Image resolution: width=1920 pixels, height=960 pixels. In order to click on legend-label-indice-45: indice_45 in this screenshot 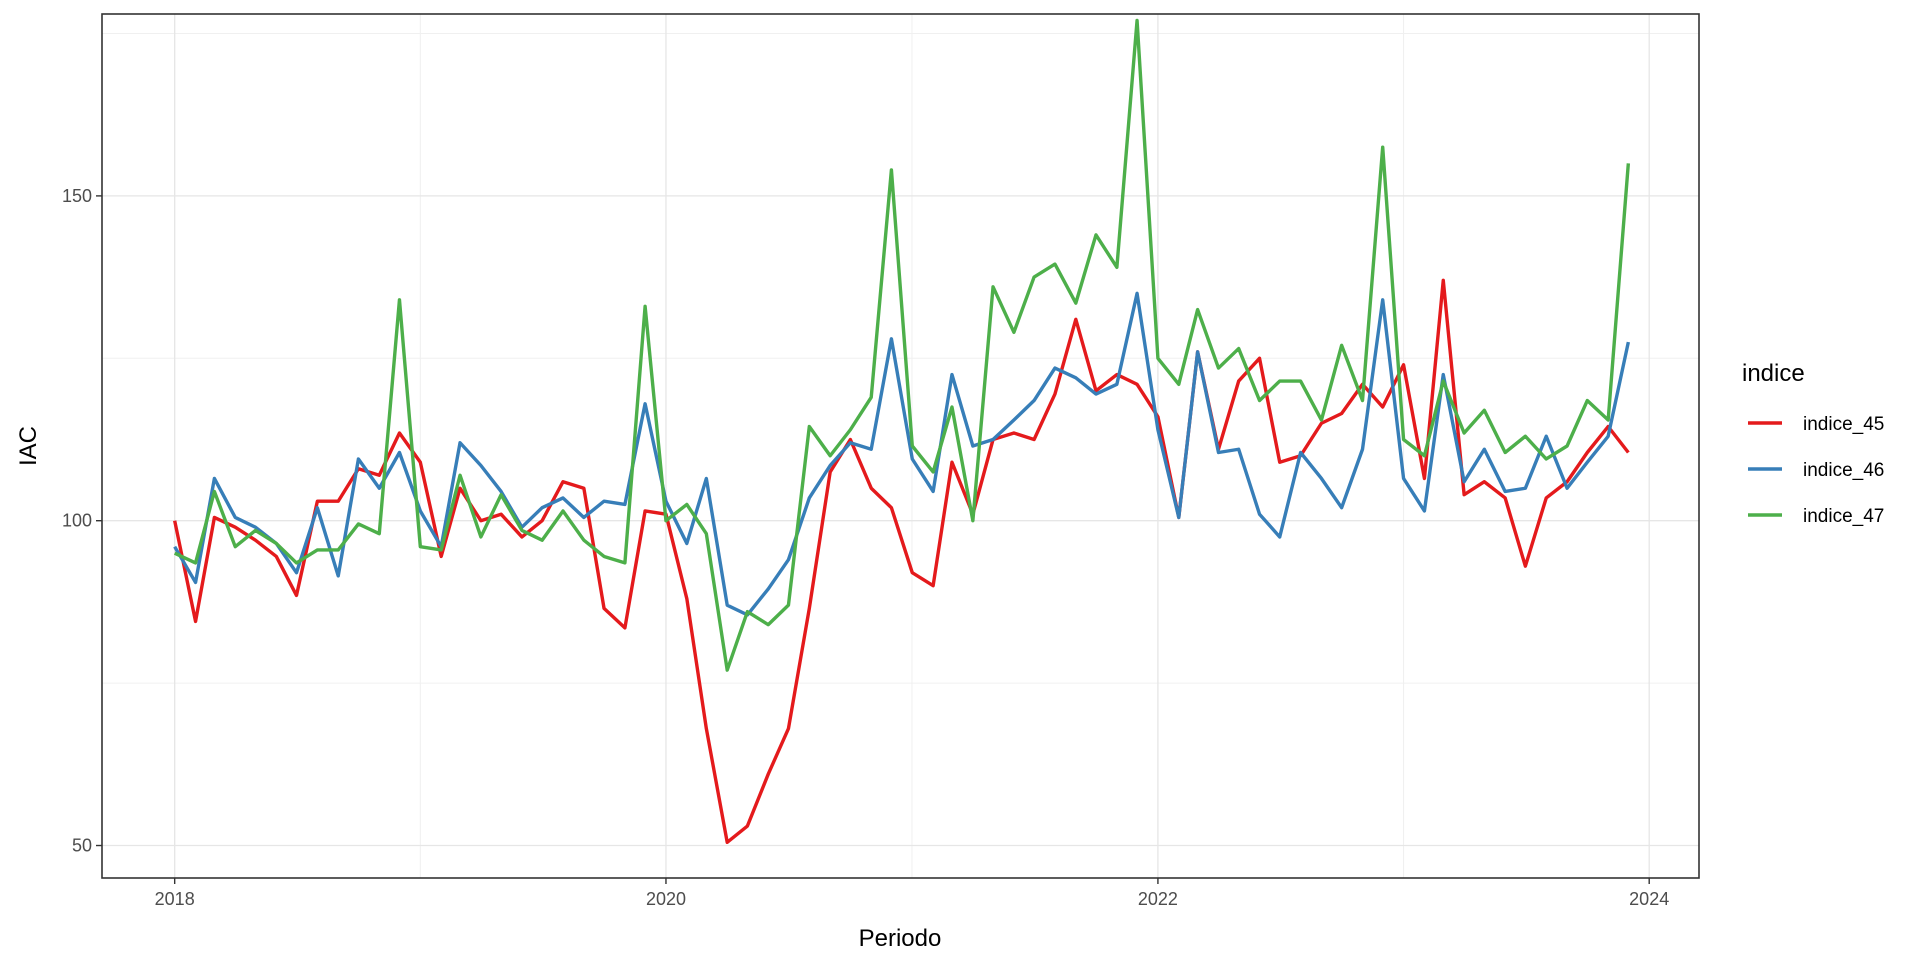, I will do `click(1843, 424)`.